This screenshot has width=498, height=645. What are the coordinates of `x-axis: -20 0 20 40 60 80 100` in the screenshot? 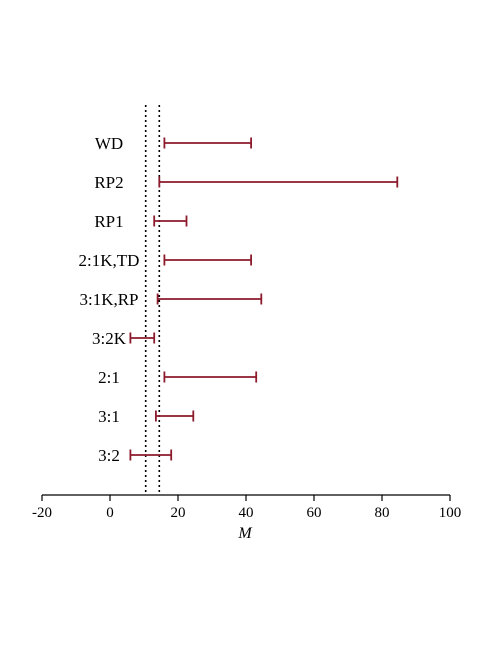 It's located at (247, 507).